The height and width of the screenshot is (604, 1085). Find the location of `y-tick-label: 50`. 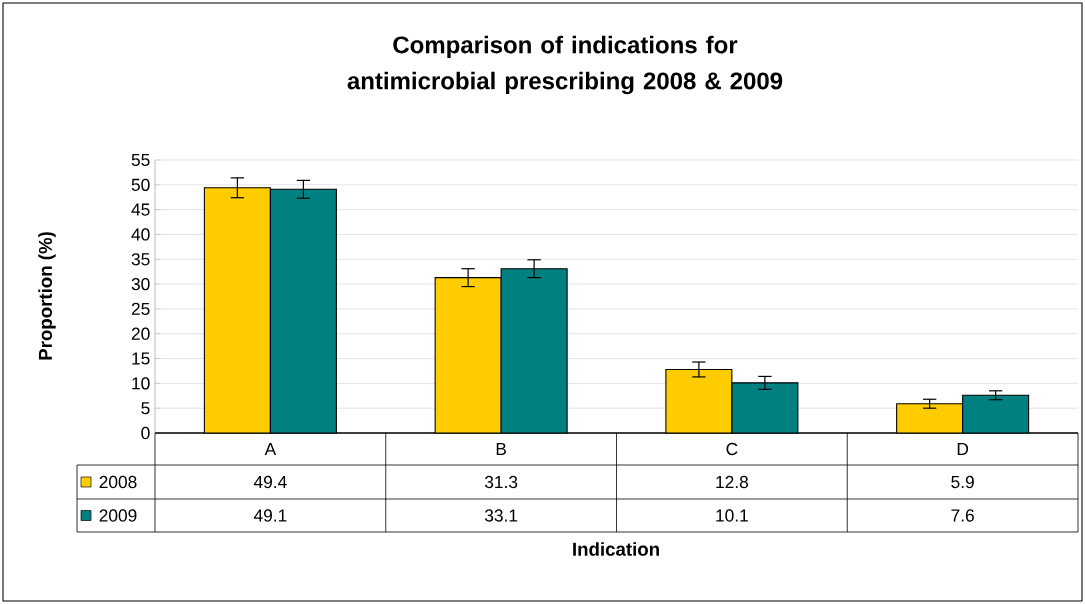

y-tick-label: 50 is located at coordinates (140, 184).